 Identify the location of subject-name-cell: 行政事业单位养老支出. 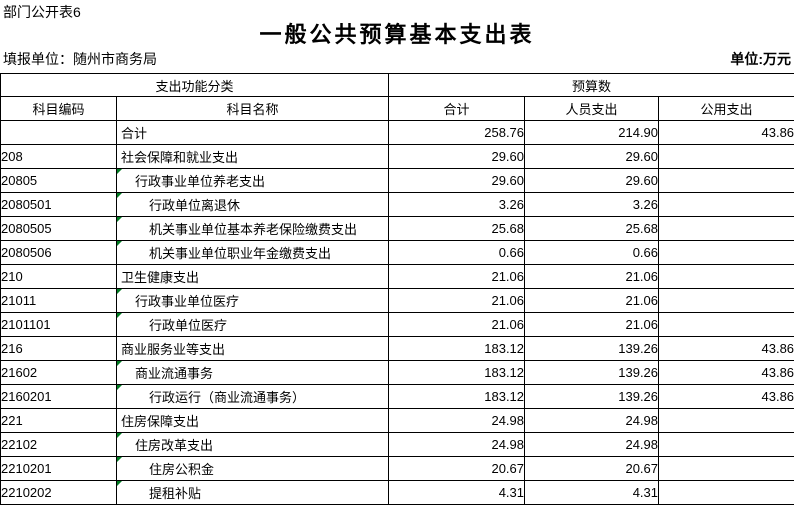
(252, 180).